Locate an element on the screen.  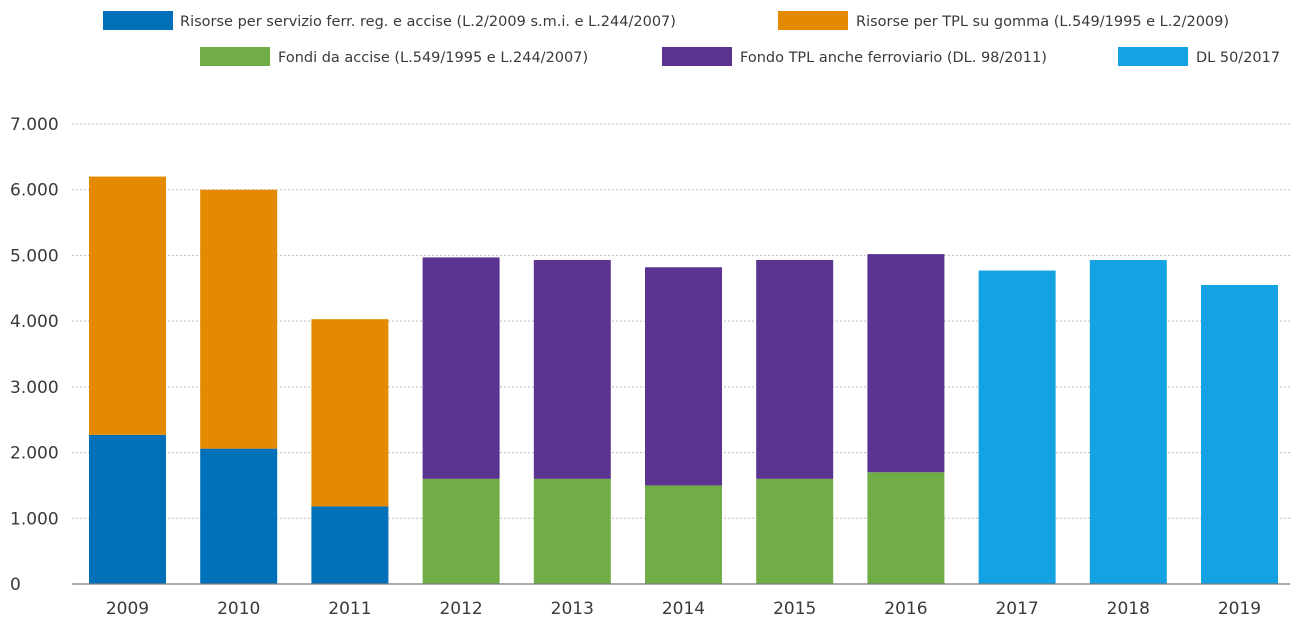
legend-label: DL 50/2017 is located at coordinates (1238, 58).